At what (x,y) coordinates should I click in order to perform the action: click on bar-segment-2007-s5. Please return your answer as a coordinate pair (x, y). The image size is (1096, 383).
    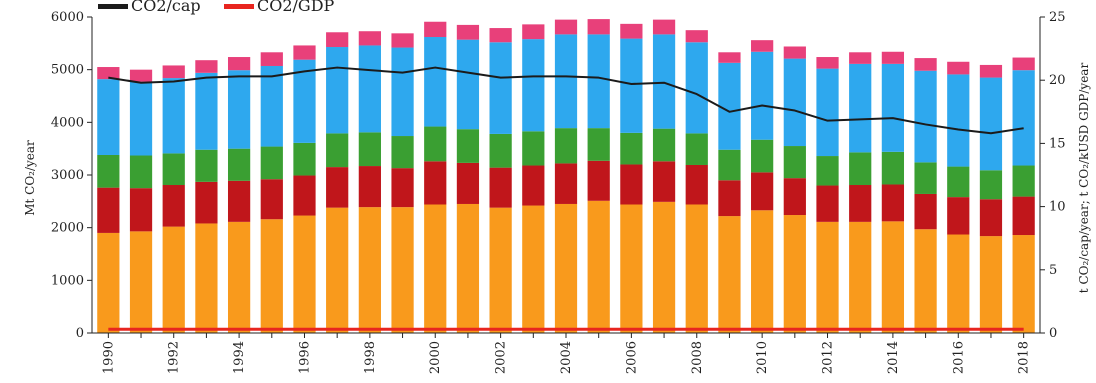
    Looking at the image, I should click on (664, 27).